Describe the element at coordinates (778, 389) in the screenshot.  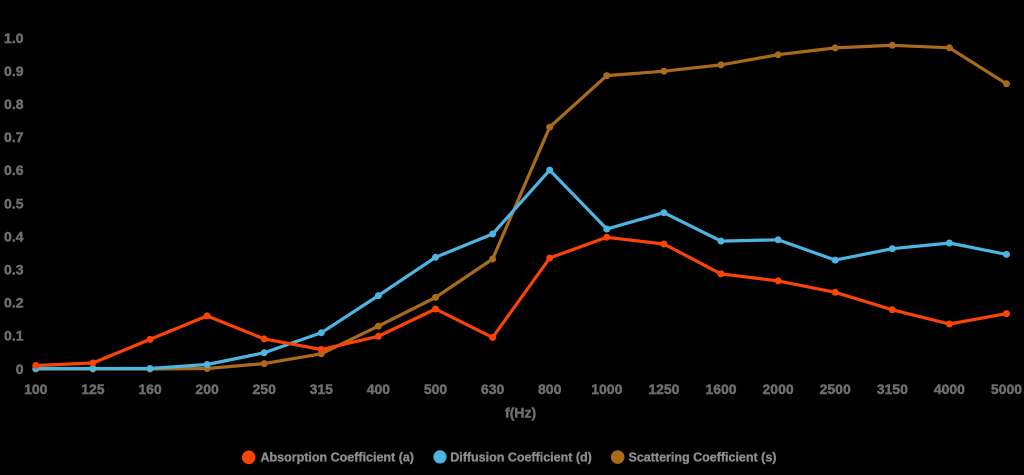
I see `svg-text: 2000` at that location.